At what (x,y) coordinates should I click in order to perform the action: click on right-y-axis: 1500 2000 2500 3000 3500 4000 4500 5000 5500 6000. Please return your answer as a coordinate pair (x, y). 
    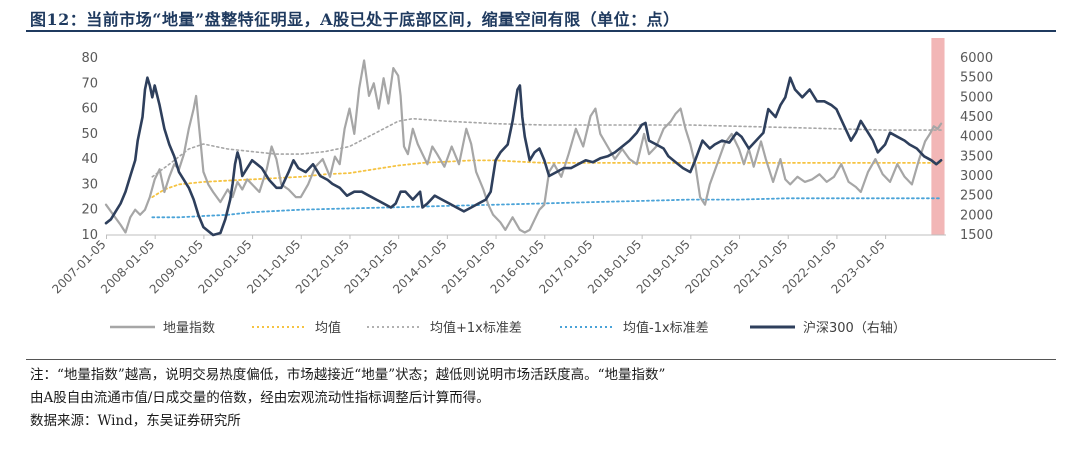
    Looking at the image, I should click on (976, 147).